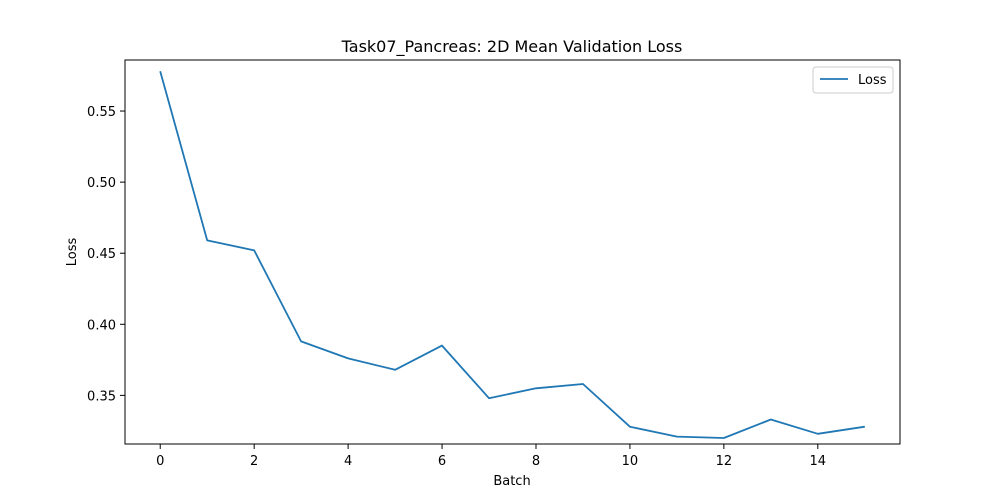 The height and width of the screenshot is (500, 1000). I want to click on x-axis-title: Batch, so click(511, 481).